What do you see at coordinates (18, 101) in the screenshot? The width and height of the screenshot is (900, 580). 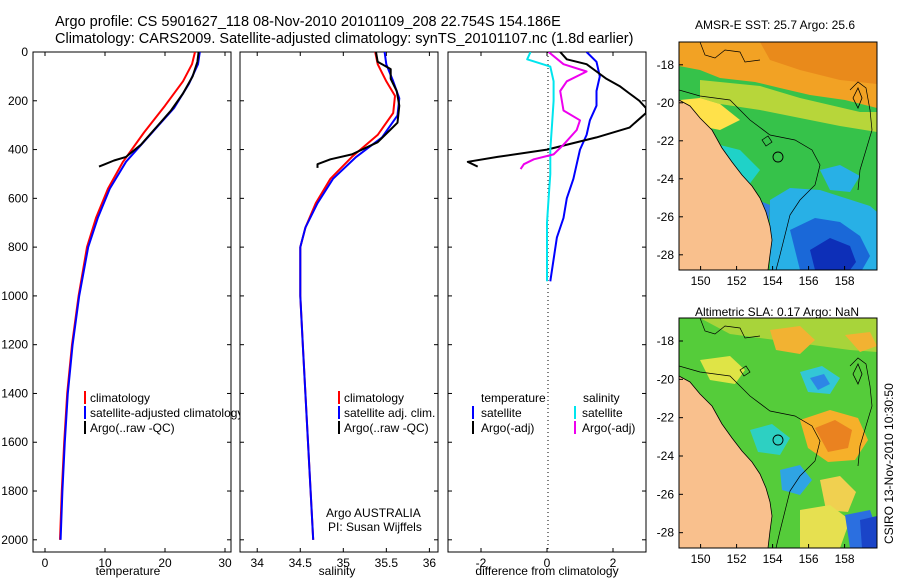 I see `y-tick-label: 200` at bounding box center [18, 101].